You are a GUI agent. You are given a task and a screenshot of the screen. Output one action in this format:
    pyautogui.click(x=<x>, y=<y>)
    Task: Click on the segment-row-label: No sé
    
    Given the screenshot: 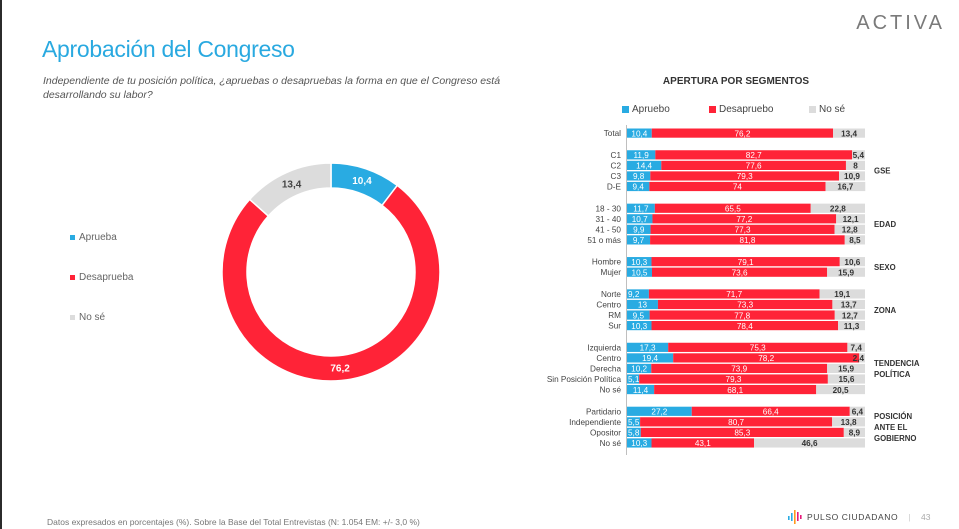 What is the action you would take?
    pyautogui.click(x=611, y=443)
    